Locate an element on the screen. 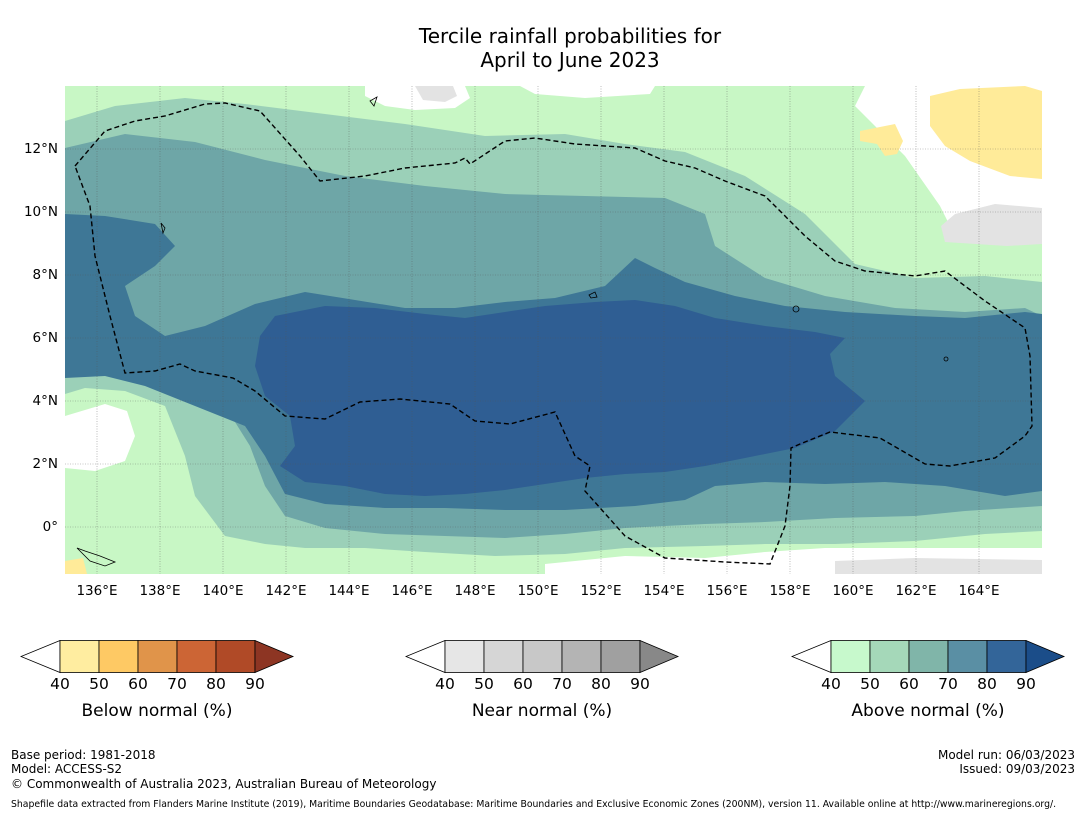  colorbar-above-tick-60: 60 is located at coordinates (909, 684).